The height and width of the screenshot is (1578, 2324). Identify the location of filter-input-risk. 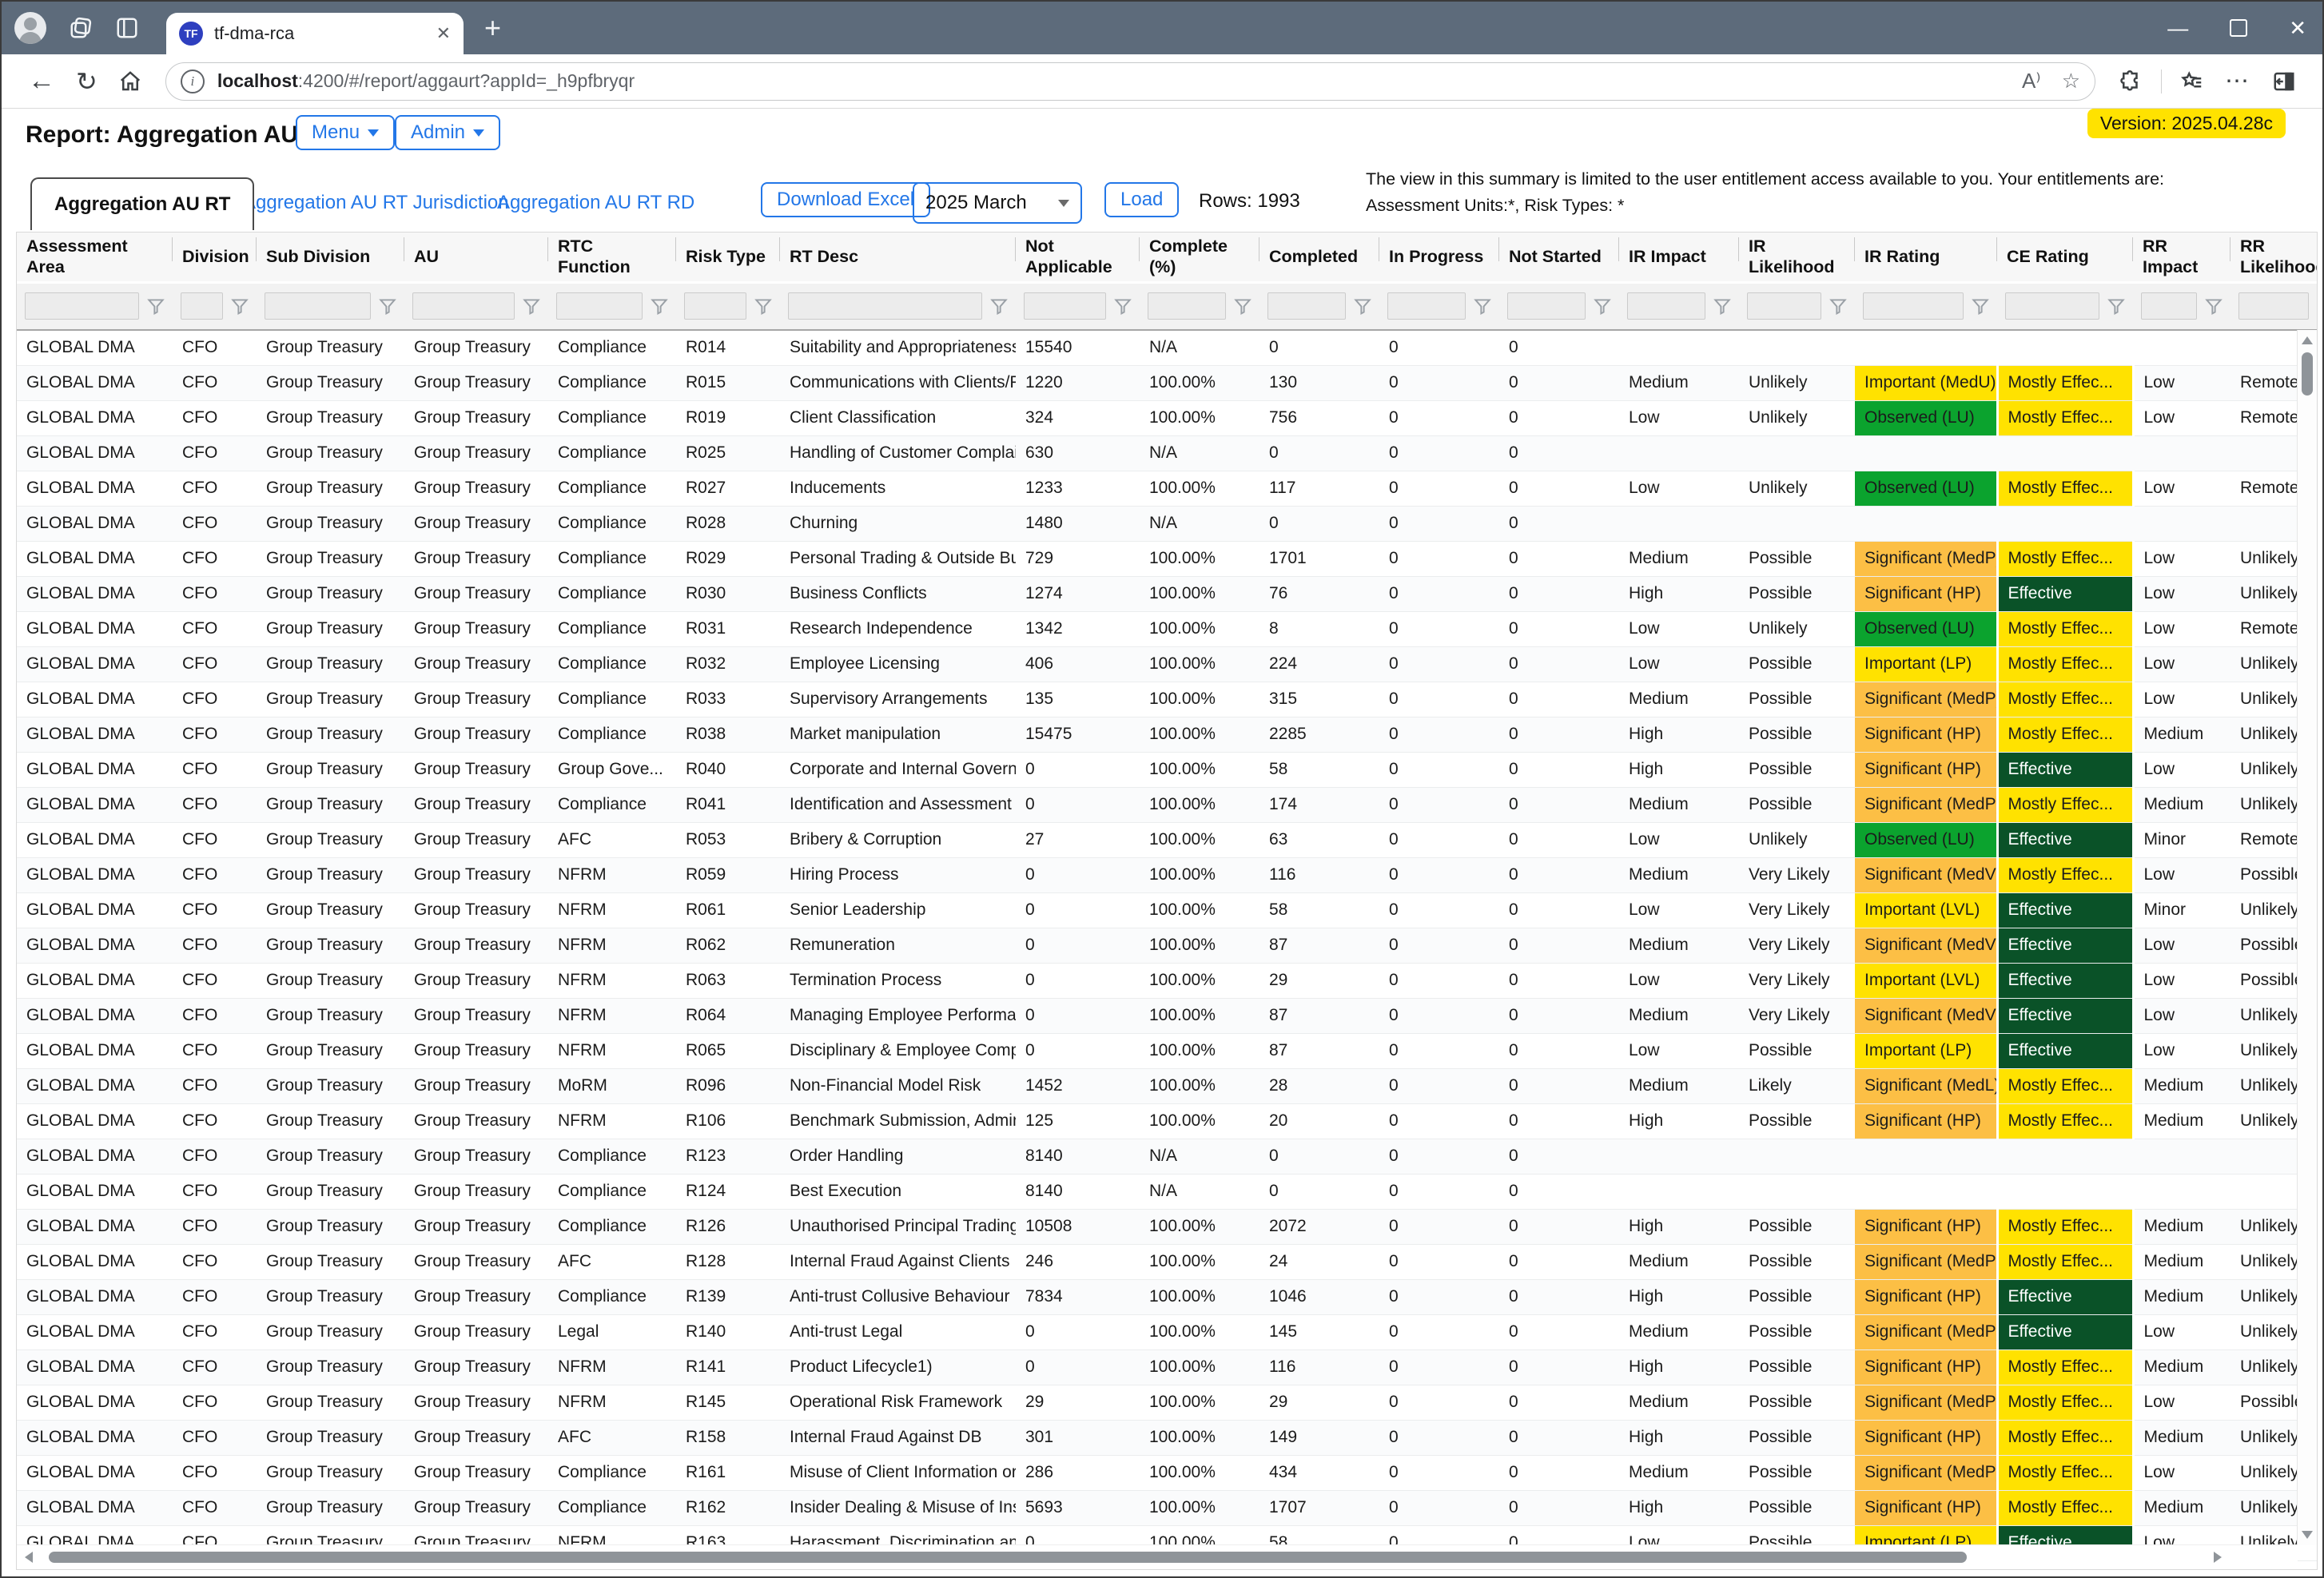
(715, 306).